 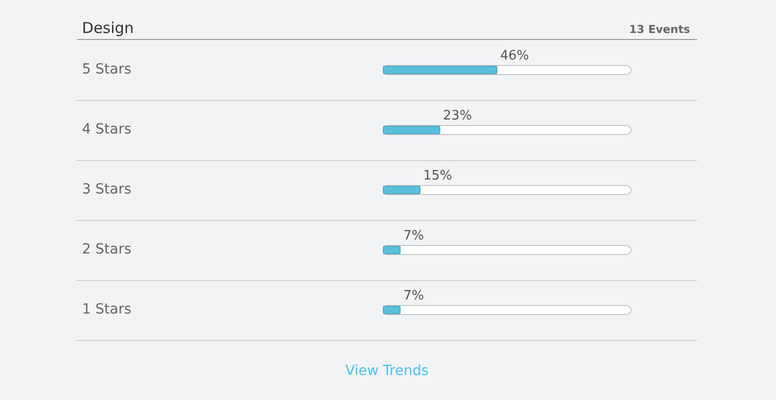 I want to click on text: 13 Events, so click(x=659, y=29).